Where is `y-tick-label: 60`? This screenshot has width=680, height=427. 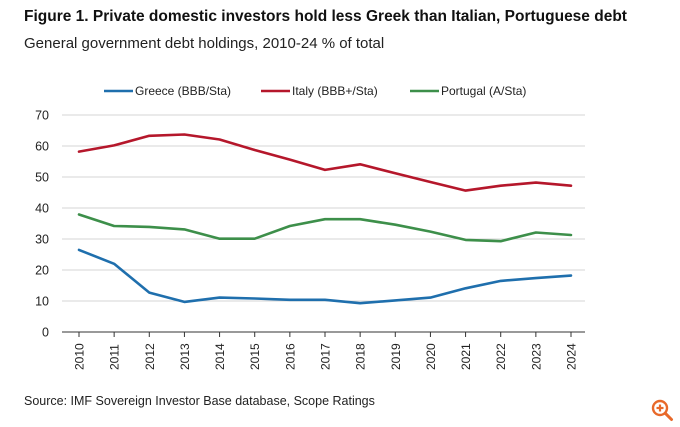 y-tick-label: 60 is located at coordinates (42, 147).